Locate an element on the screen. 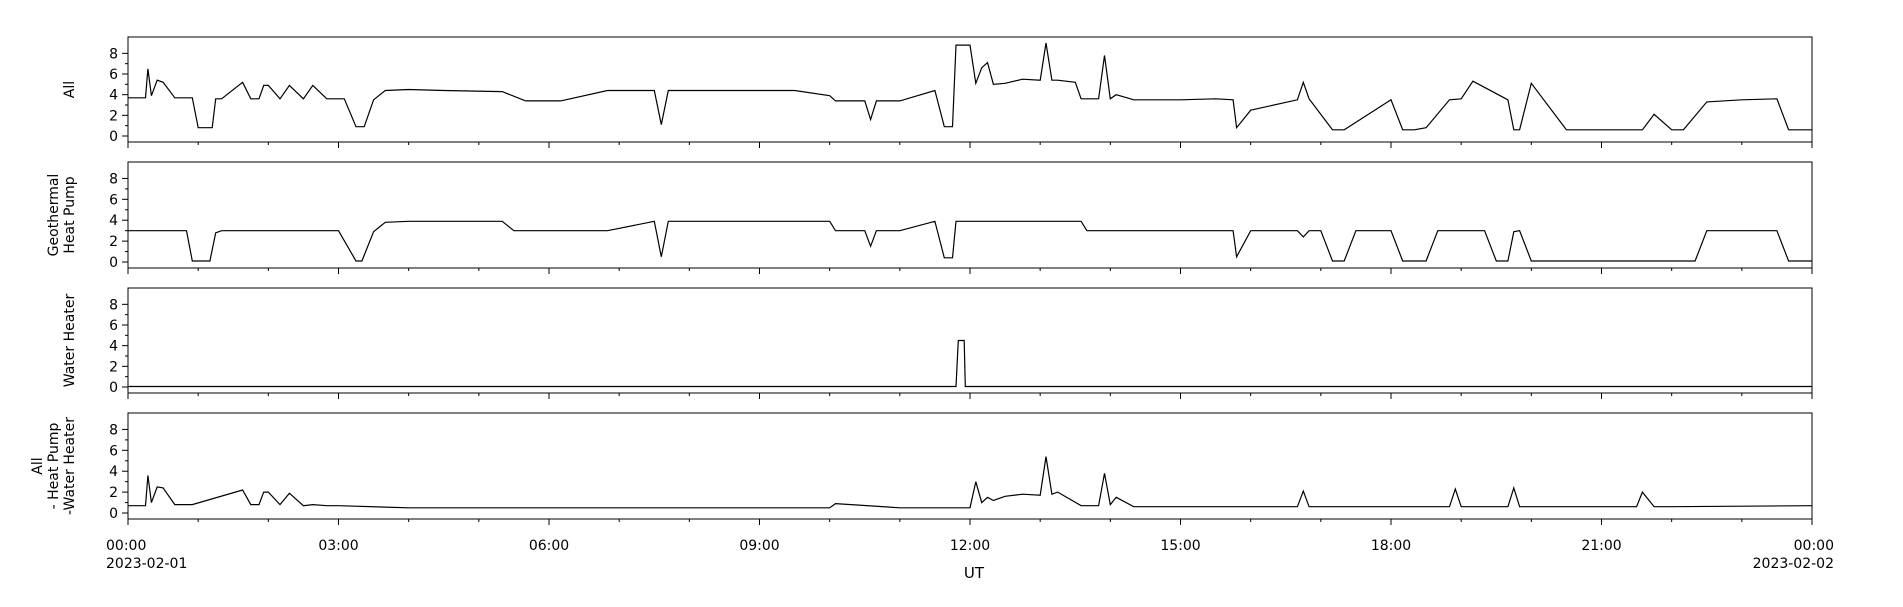  x-tick-label: 15:00 is located at coordinates (1180, 546).